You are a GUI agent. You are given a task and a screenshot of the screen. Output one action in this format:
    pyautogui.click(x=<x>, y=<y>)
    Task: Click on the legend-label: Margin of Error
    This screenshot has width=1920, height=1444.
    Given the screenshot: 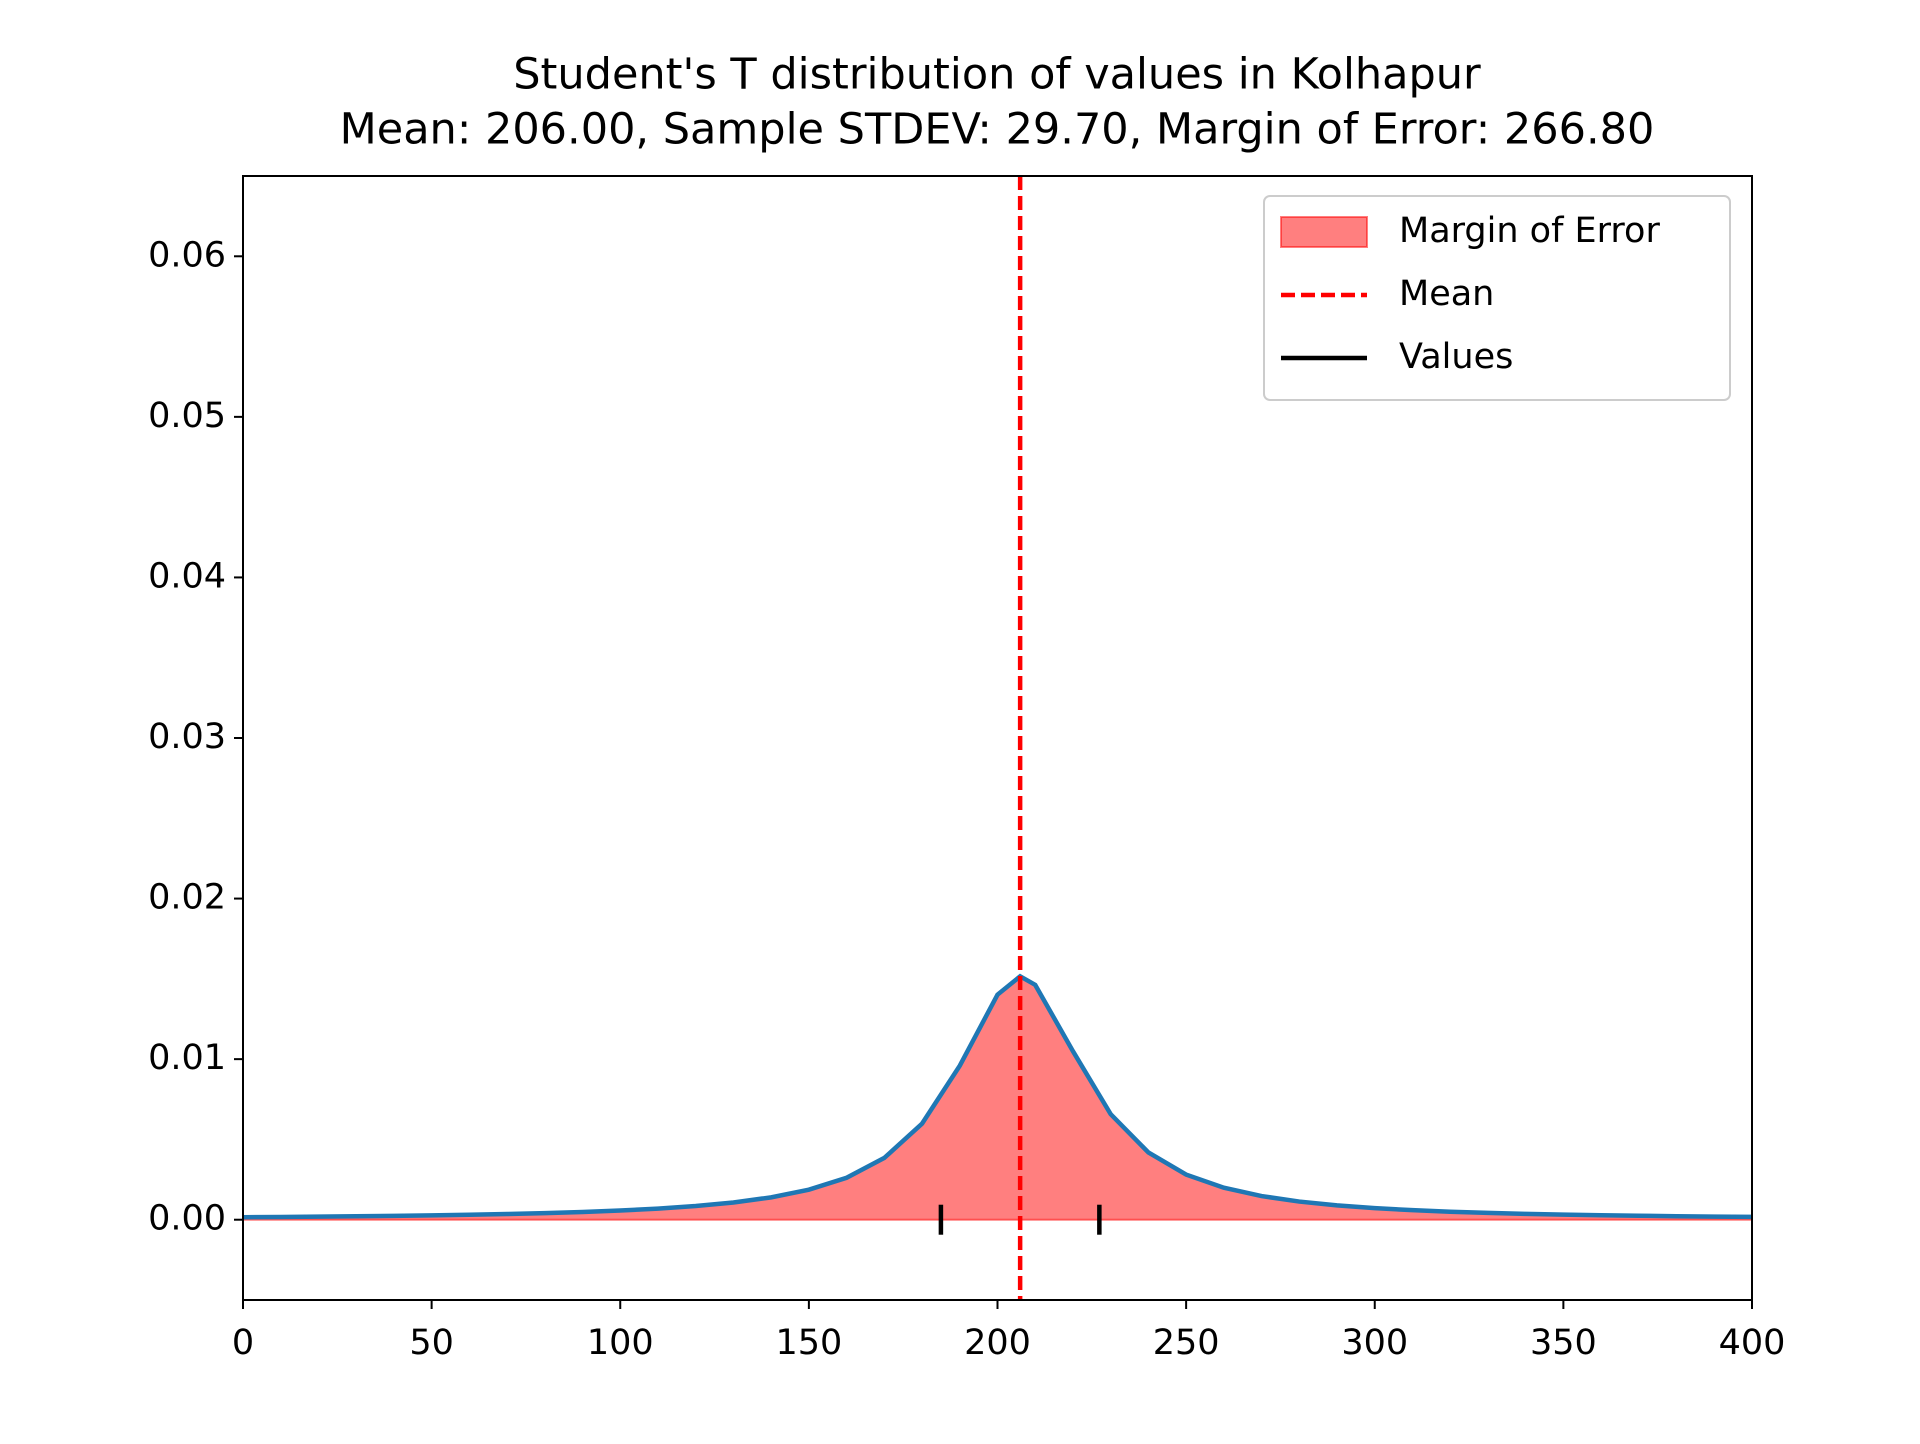 What is the action you would take?
    pyautogui.click(x=1529, y=231)
    